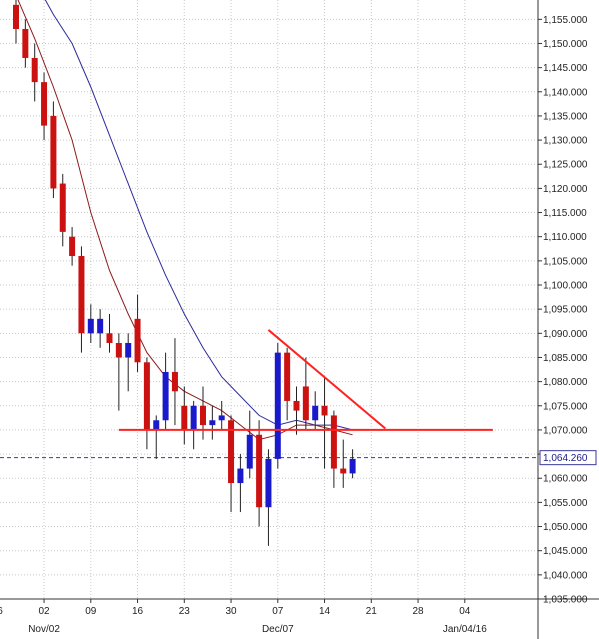  Describe the element at coordinates (565, 575) in the screenshot. I see `y-tick-label: 1,040.000` at that location.